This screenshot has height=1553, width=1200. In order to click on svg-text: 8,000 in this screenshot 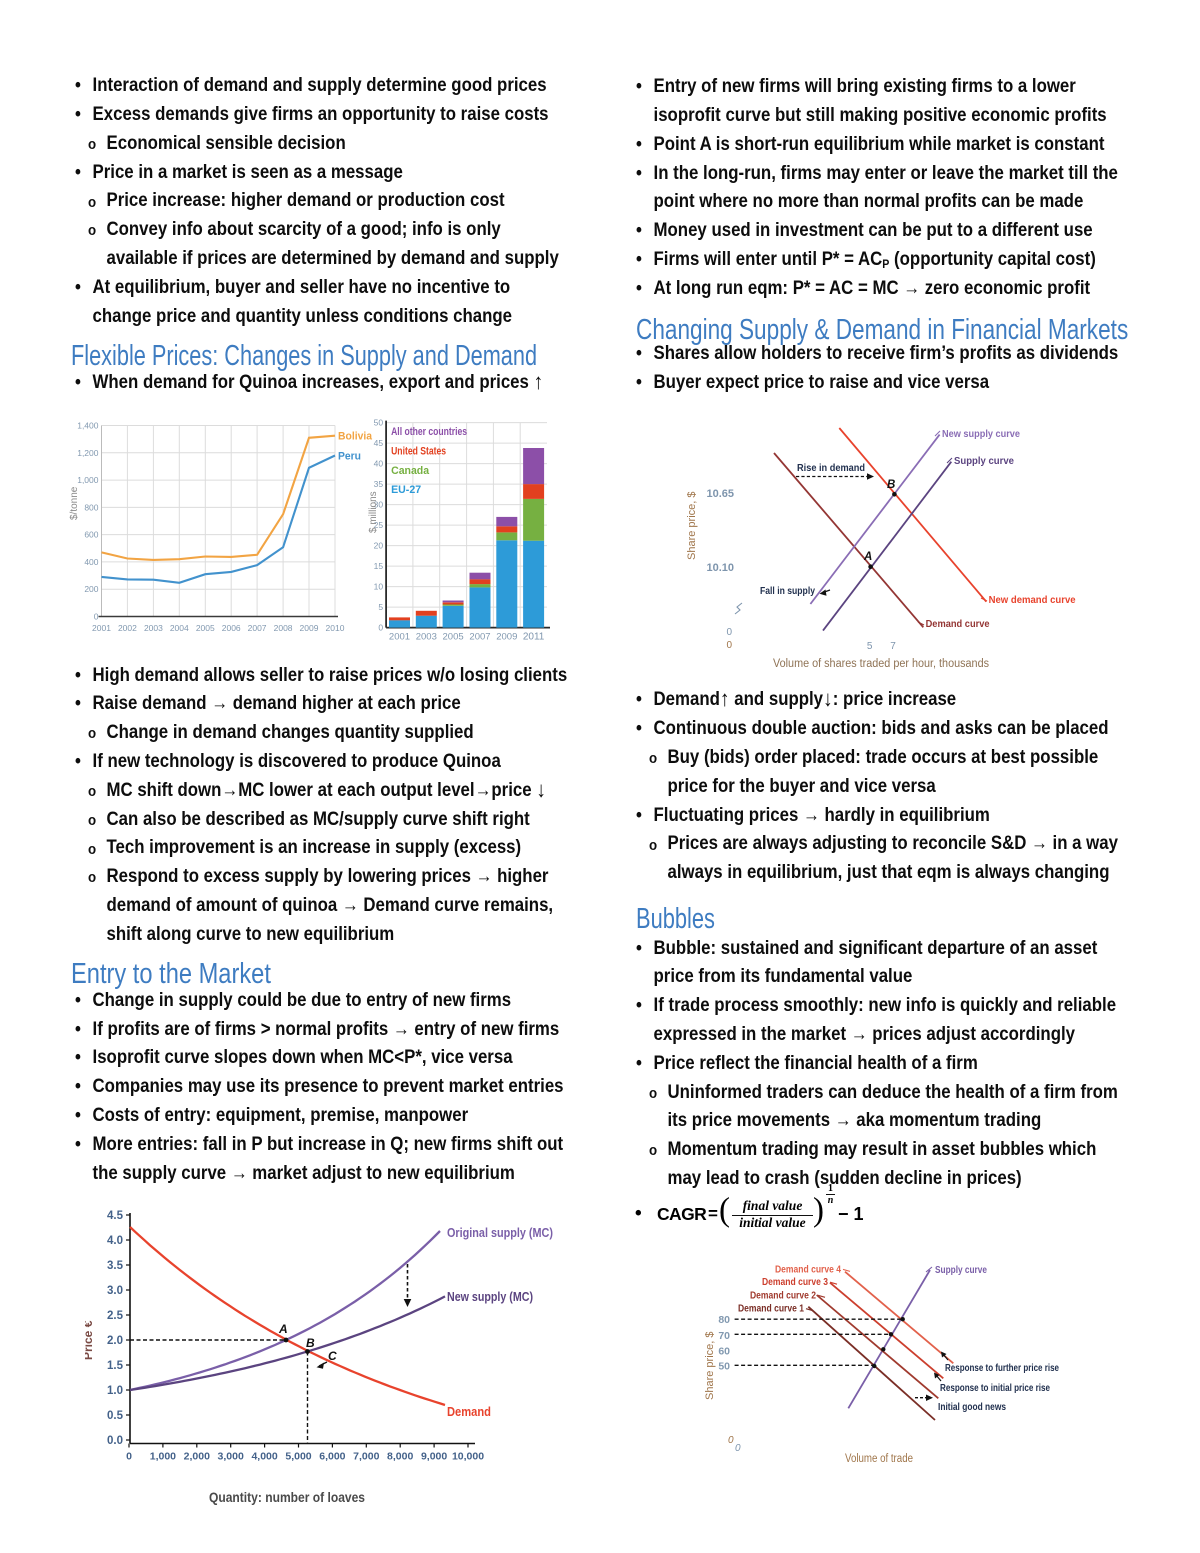, I will do `click(400, 1457)`.